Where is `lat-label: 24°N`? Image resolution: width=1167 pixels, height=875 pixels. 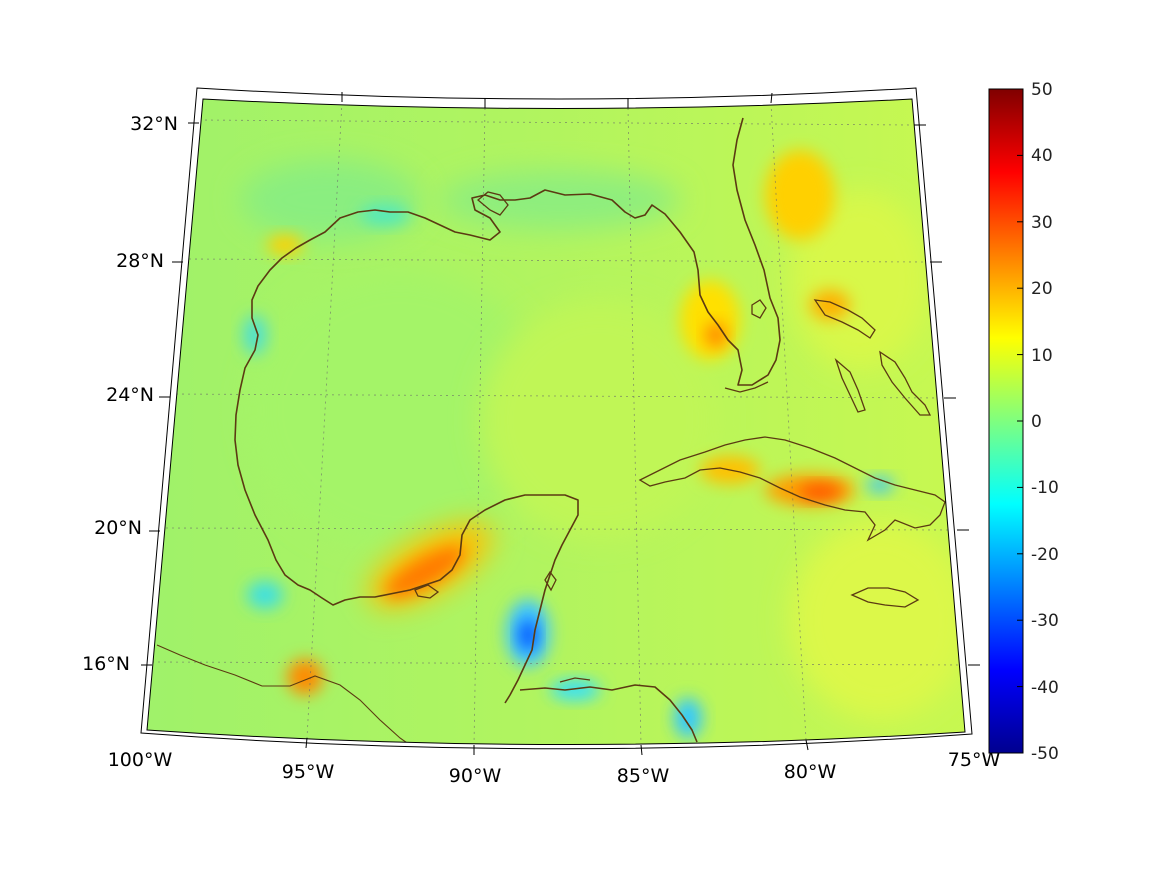
lat-label: 24°N is located at coordinates (130, 395).